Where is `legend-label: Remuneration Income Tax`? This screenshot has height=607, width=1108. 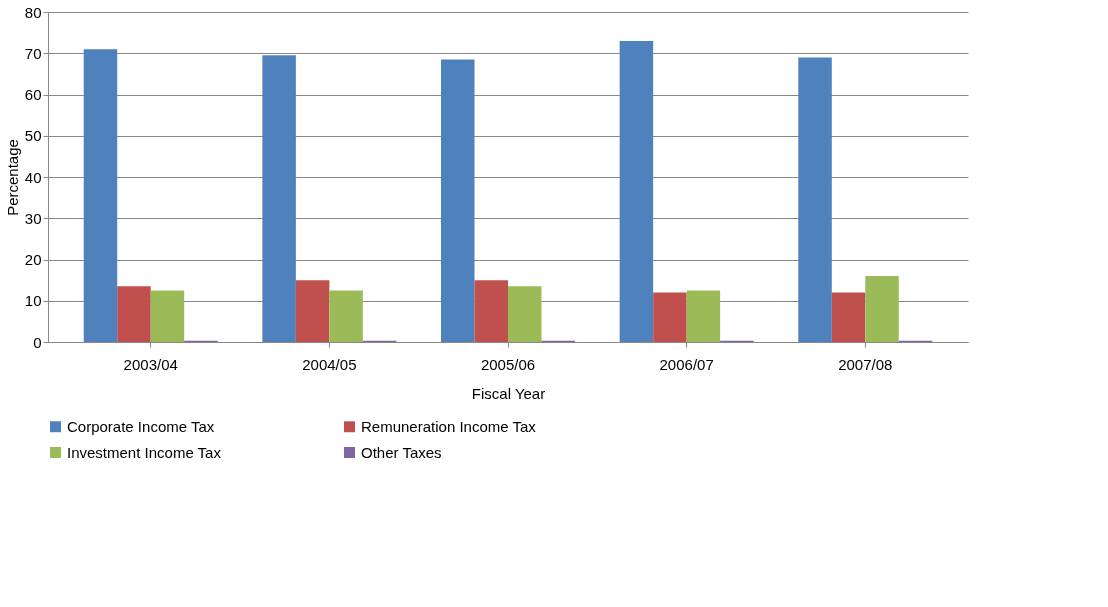 legend-label: Remuneration Income Tax is located at coordinates (449, 426).